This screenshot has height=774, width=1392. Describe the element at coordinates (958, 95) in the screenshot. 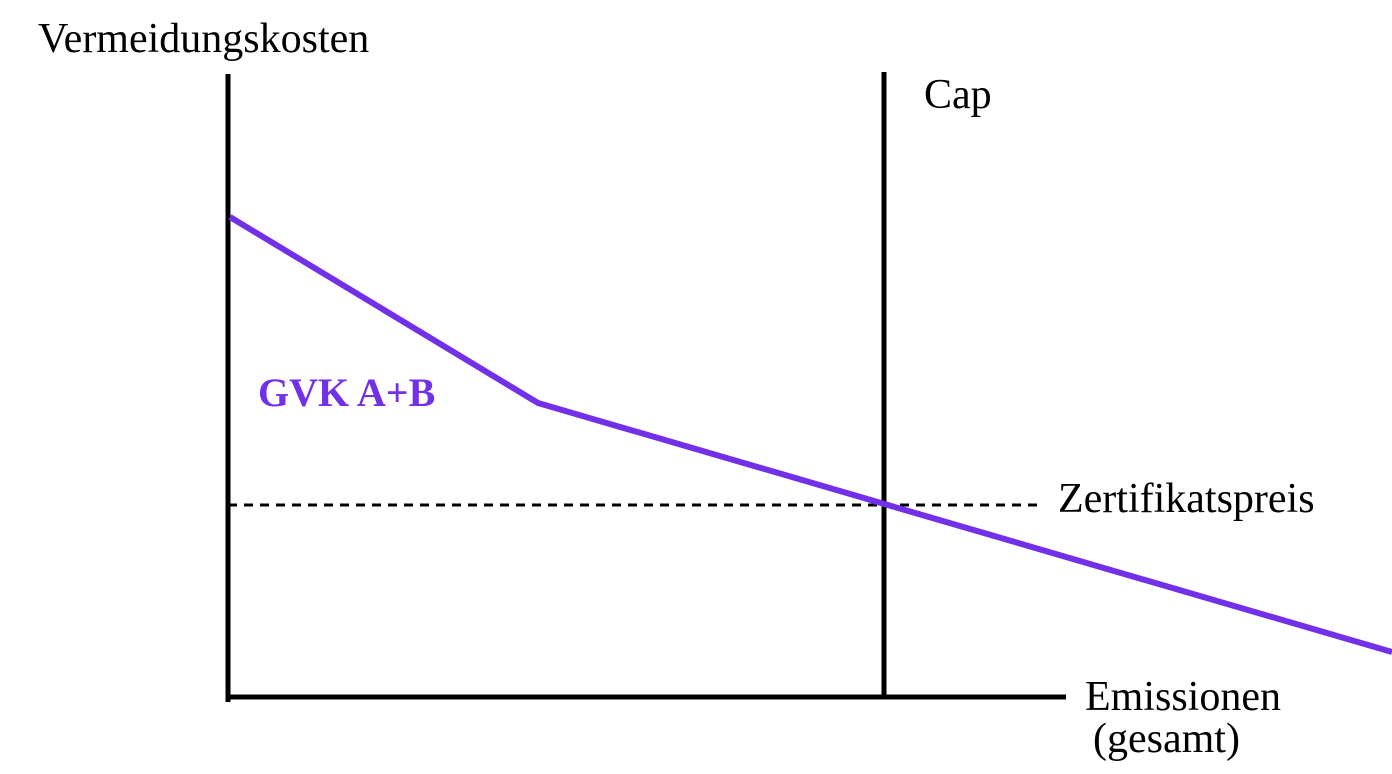

I see `cap-label: Cap` at that location.